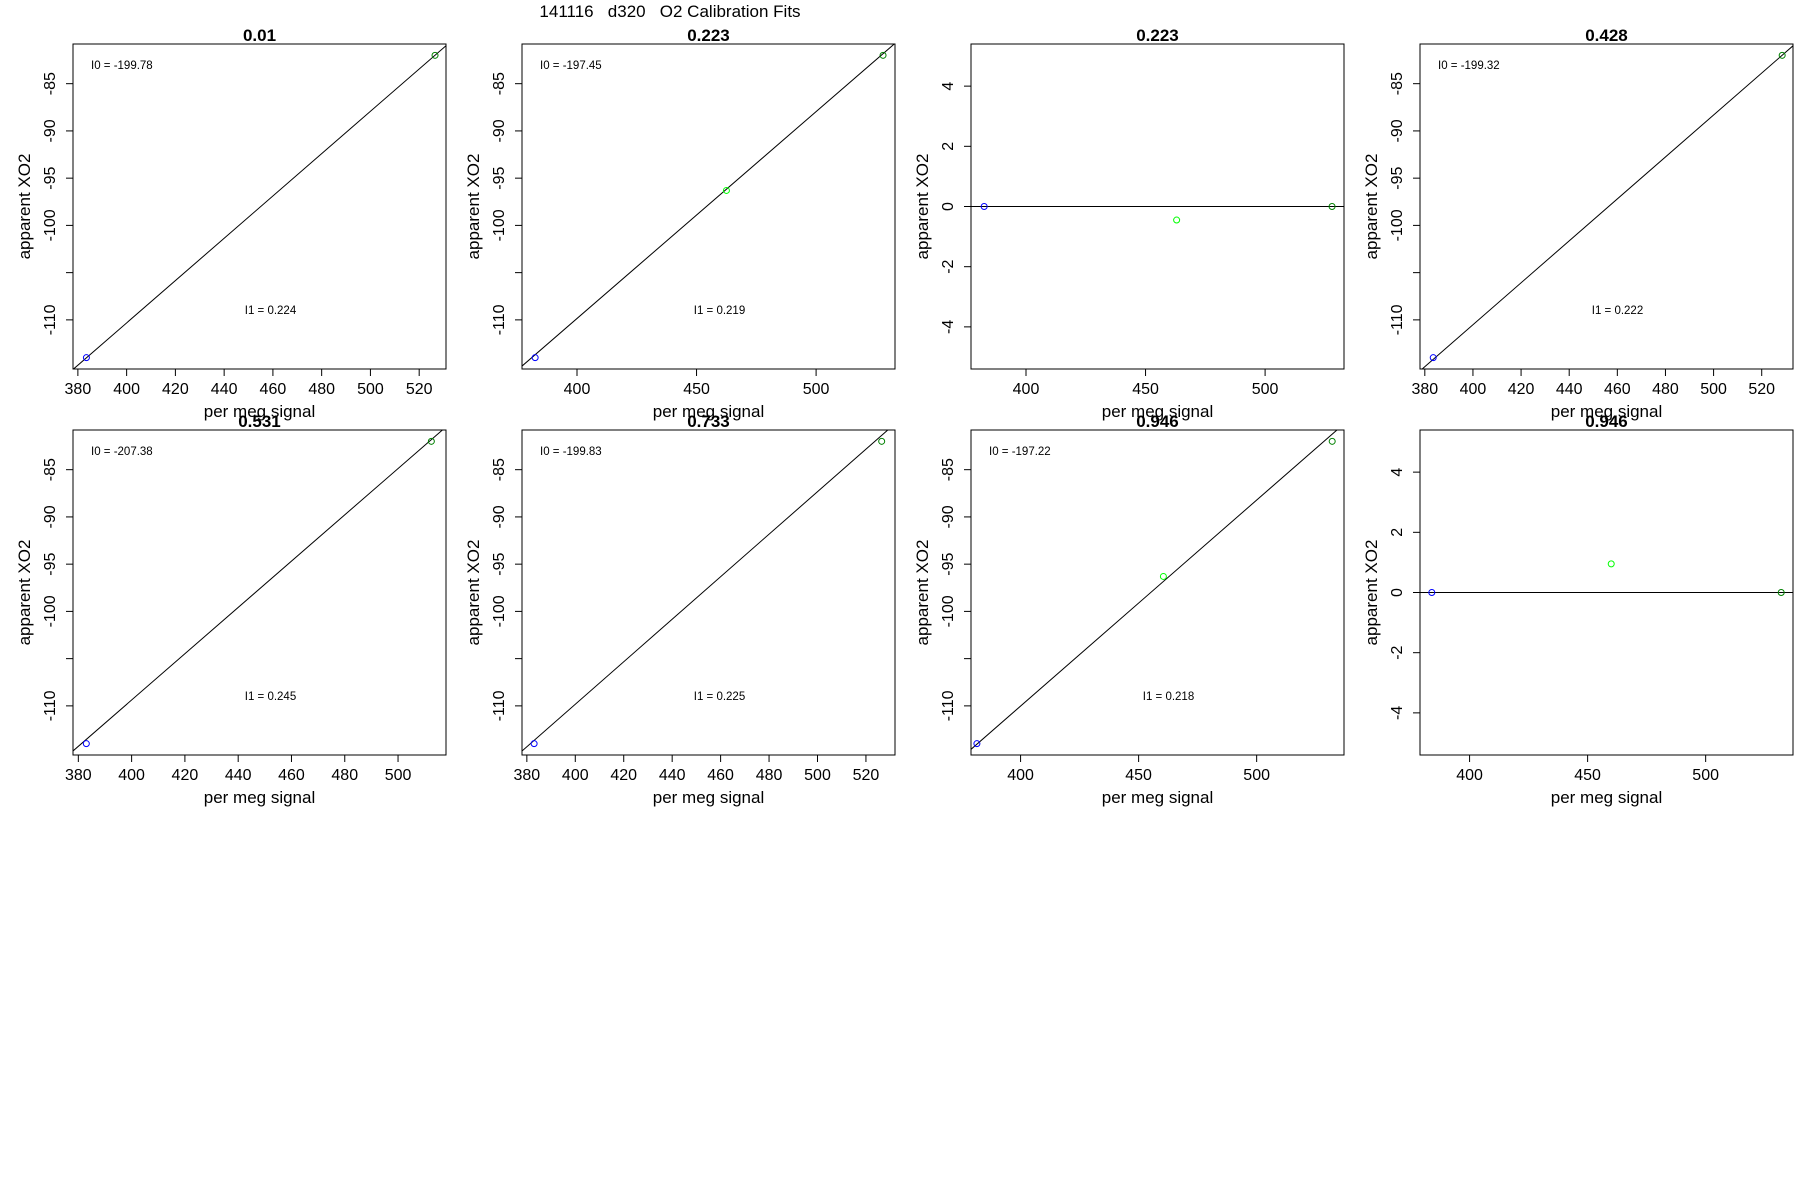 This screenshot has width=1800, height=1200. What do you see at coordinates (669, 11) in the screenshot?
I see `figure-title: 141116 d320 O2 Calibration Fits` at bounding box center [669, 11].